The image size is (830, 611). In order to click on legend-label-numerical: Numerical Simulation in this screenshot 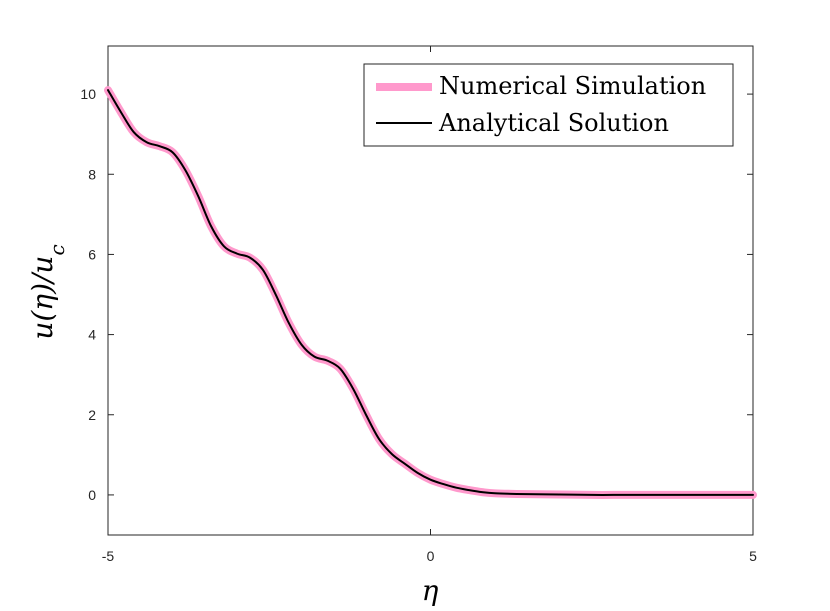, I will do `click(572, 86)`.